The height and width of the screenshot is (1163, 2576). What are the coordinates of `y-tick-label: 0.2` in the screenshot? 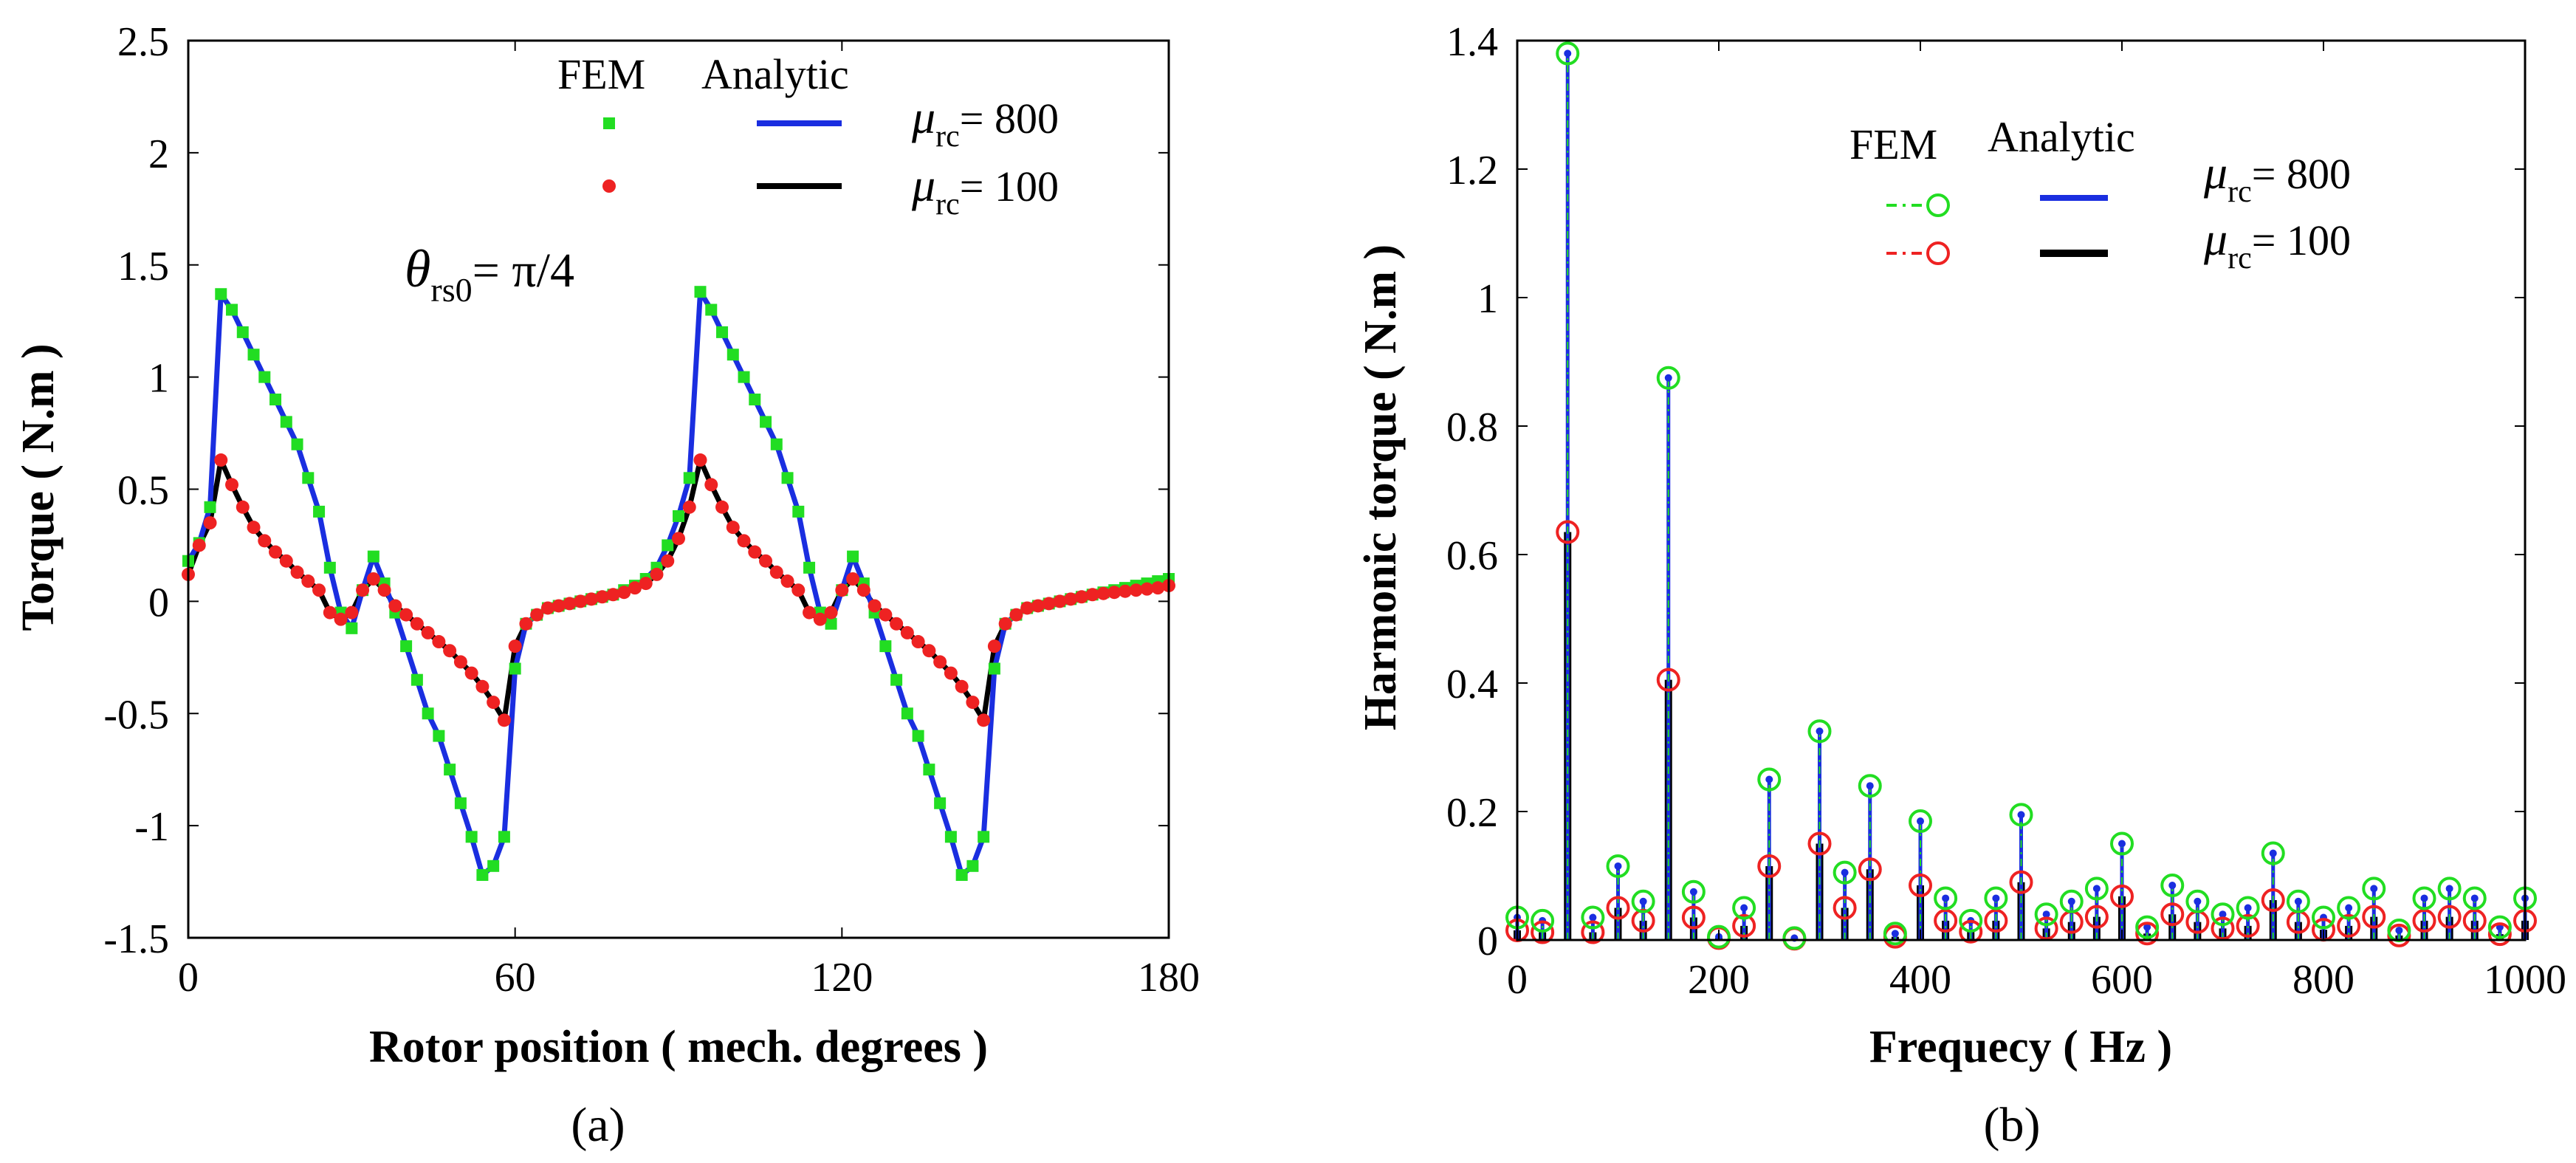 It's located at (1472, 813).